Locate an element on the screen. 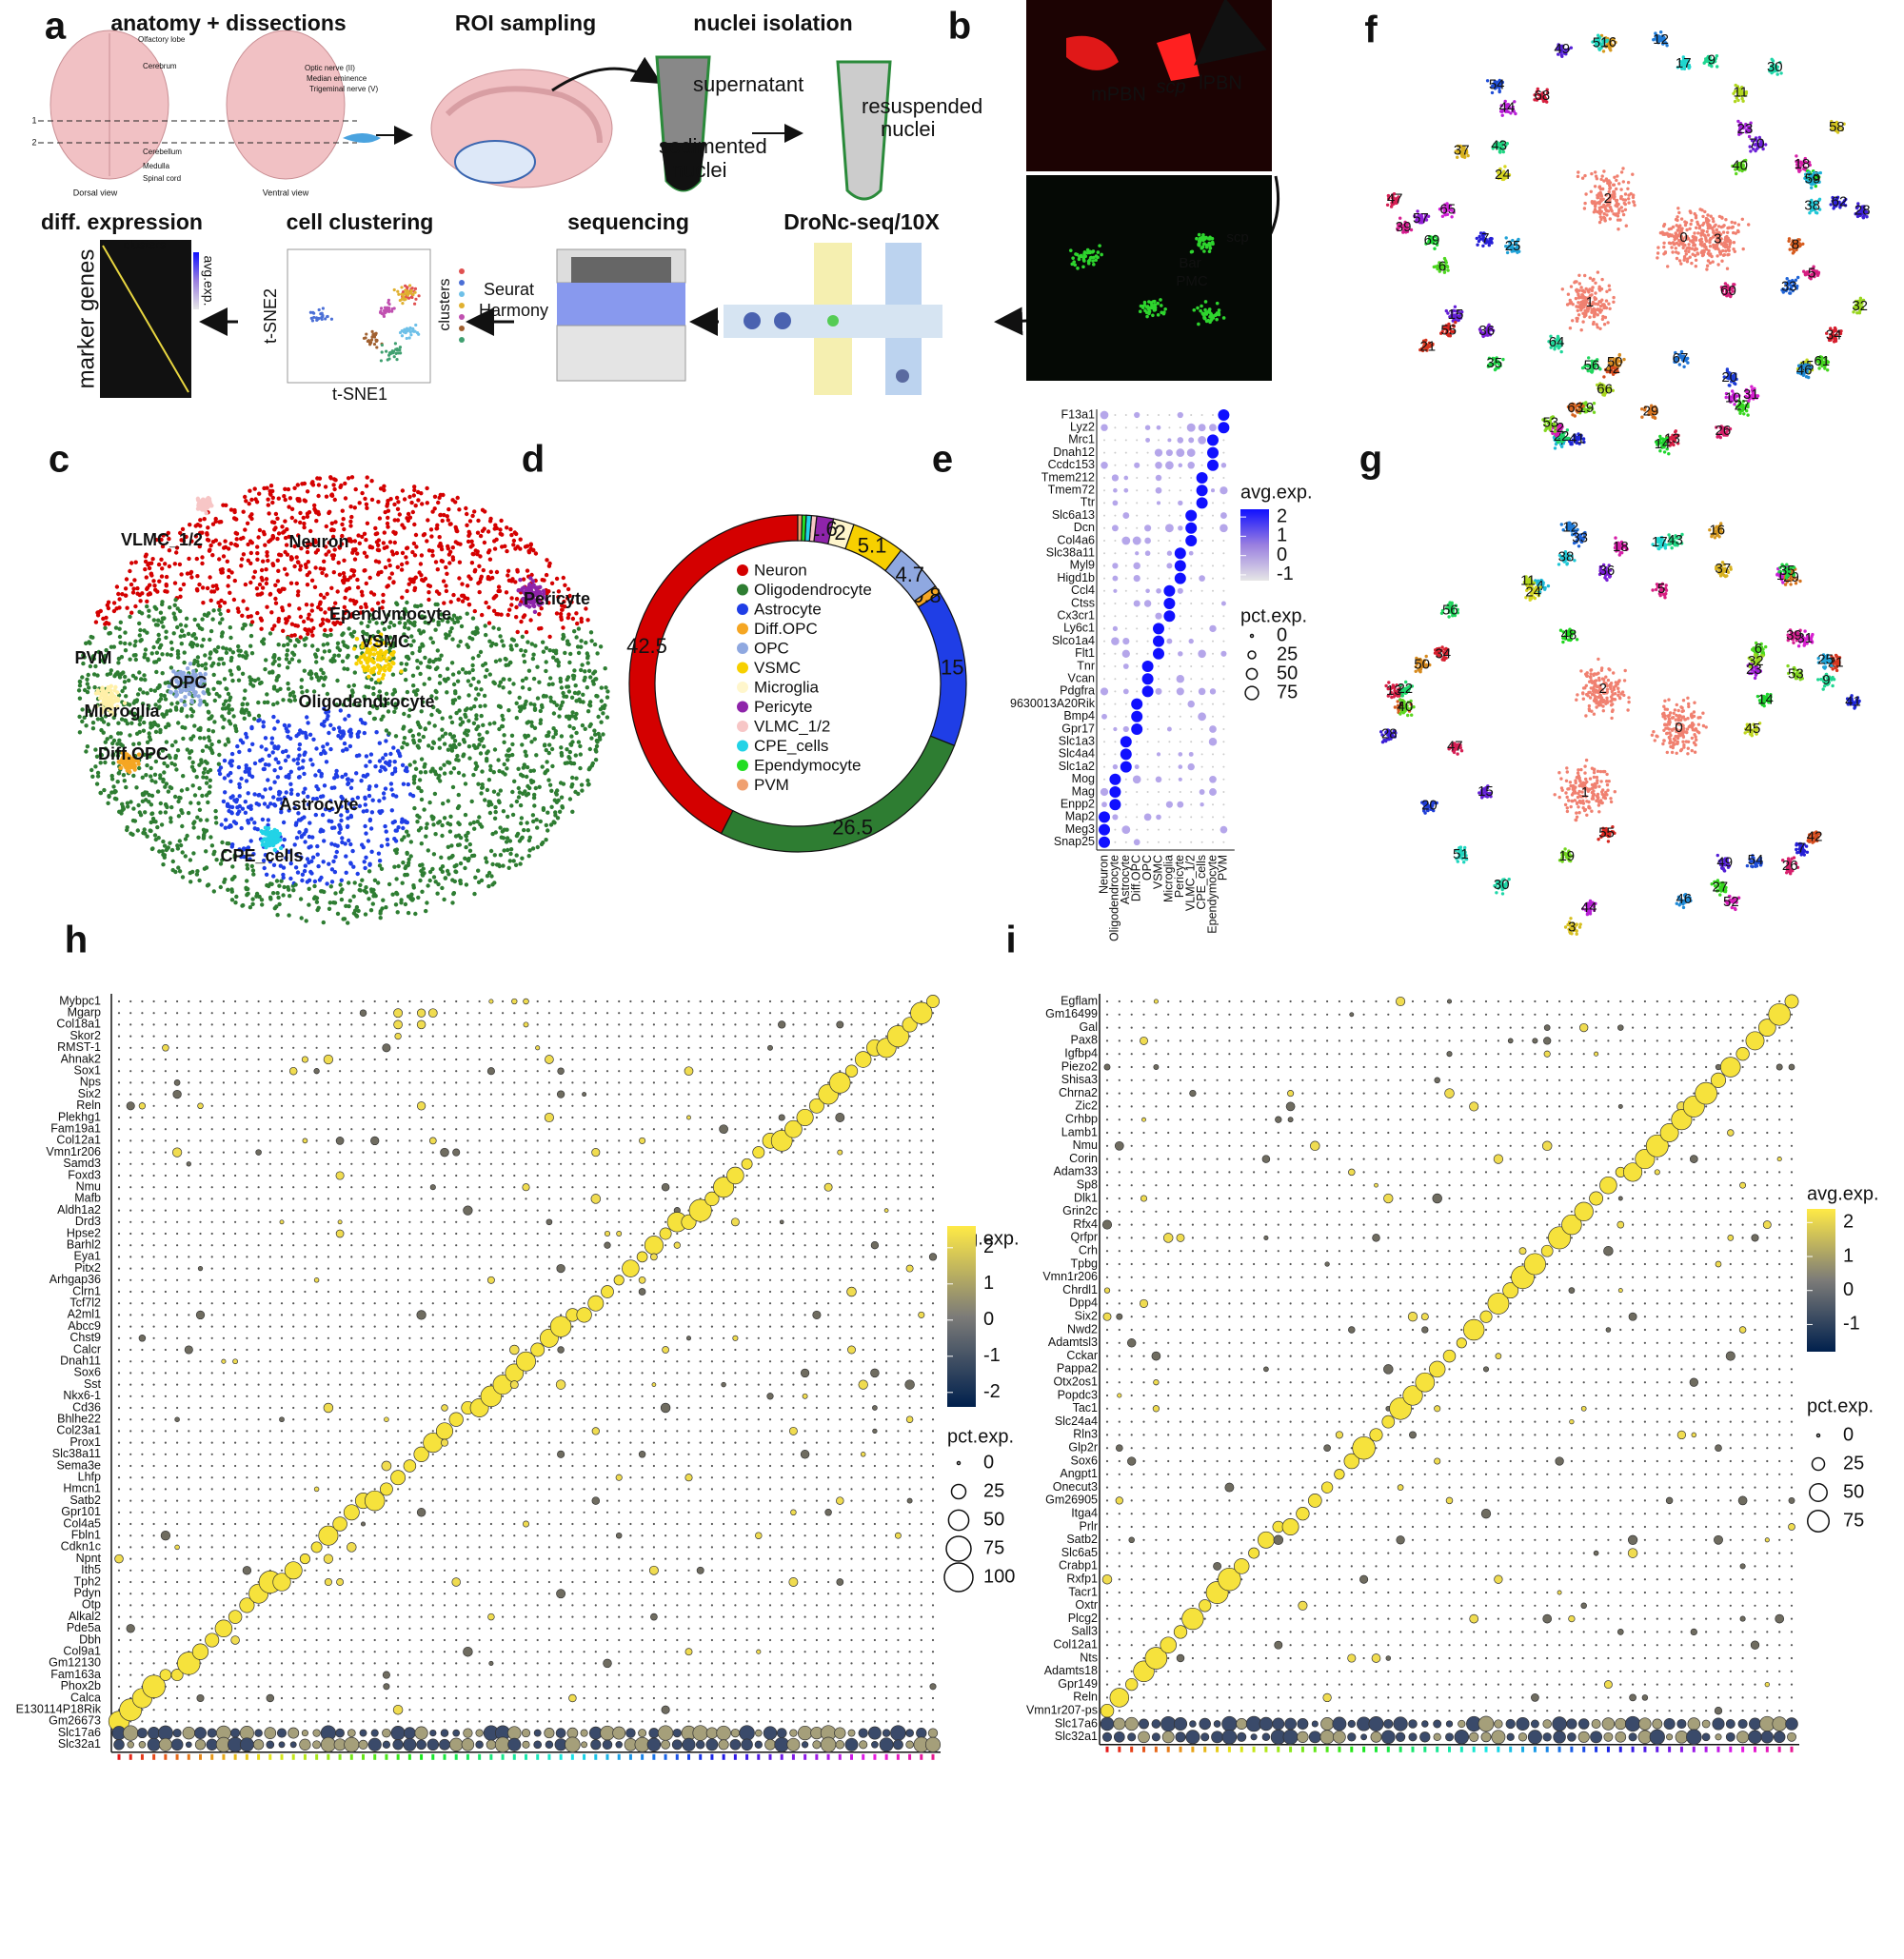 The width and height of the screenshot is (1904, 1959). cluster-label: OPC is located at coordinates (188, 682).